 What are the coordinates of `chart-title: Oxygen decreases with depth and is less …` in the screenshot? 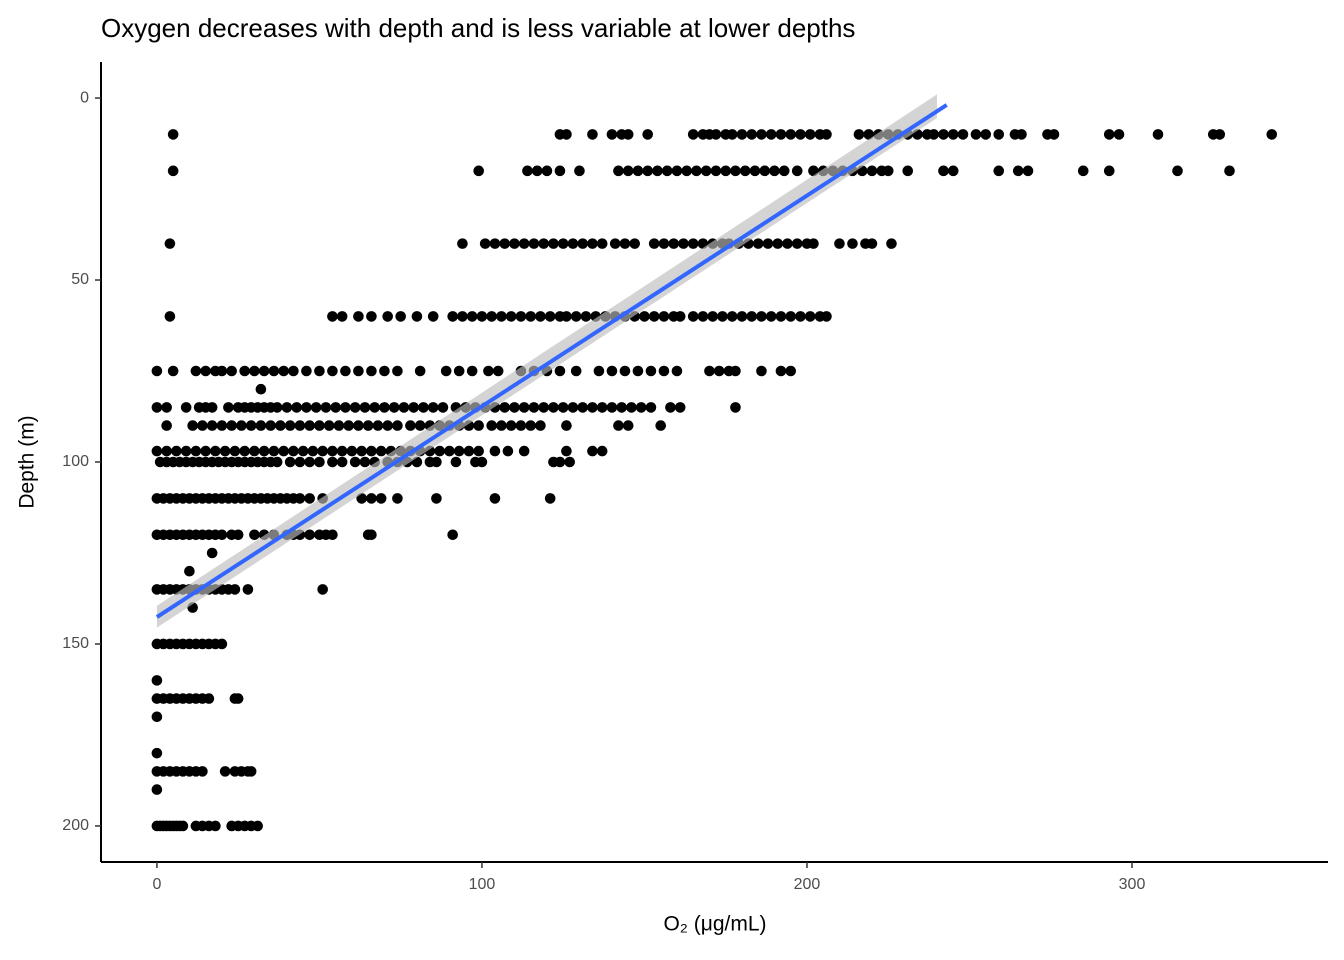 It's located at (478, 28).